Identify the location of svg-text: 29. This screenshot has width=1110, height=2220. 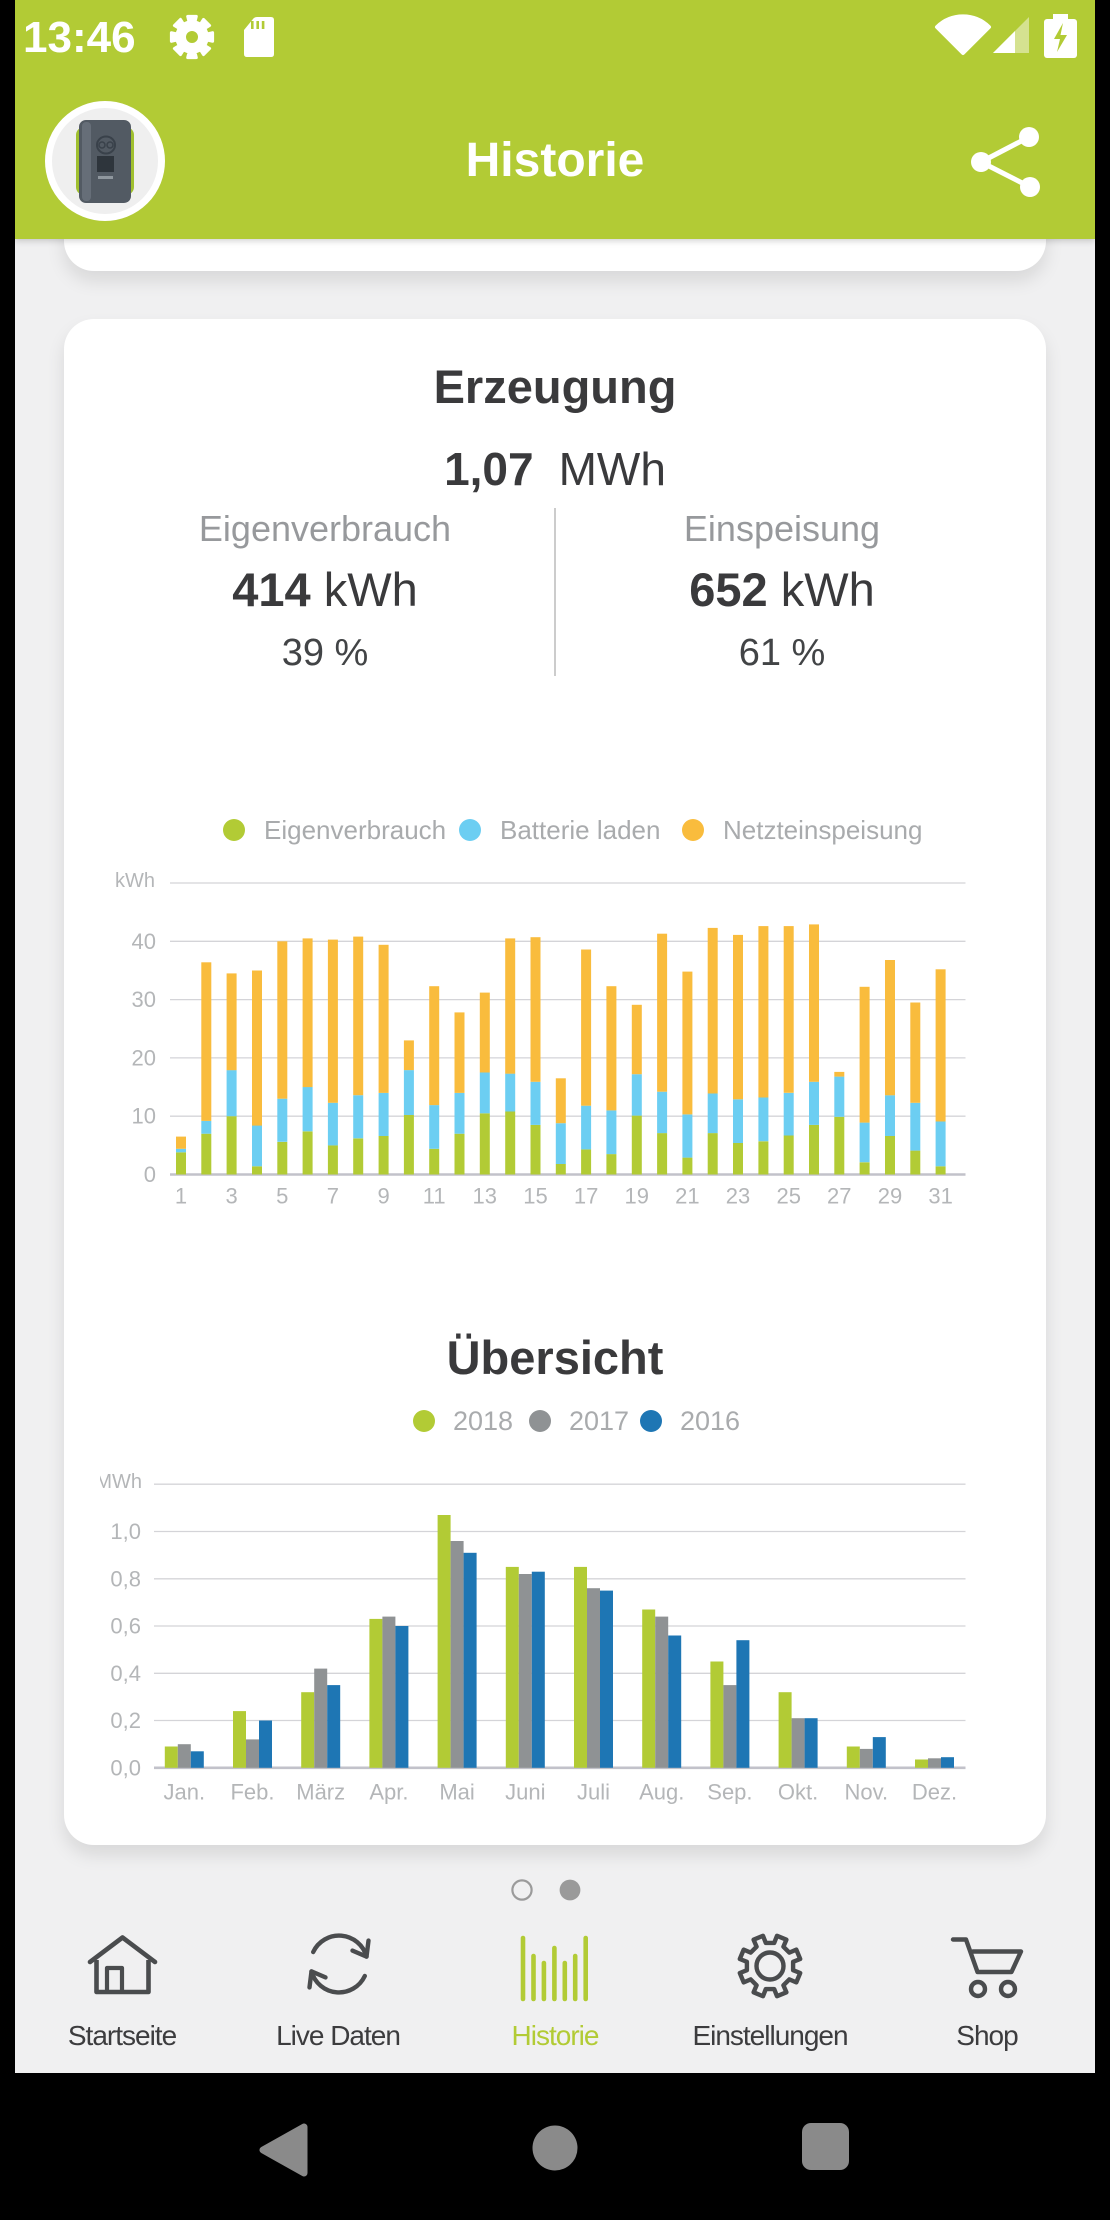
(890, 1196).